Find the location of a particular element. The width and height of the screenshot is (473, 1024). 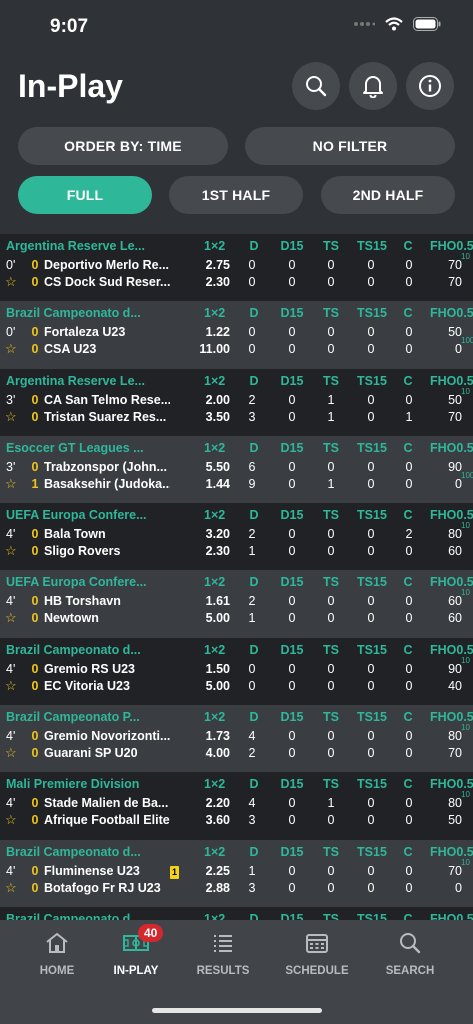

search-icon is located at coordinates (316, 86).